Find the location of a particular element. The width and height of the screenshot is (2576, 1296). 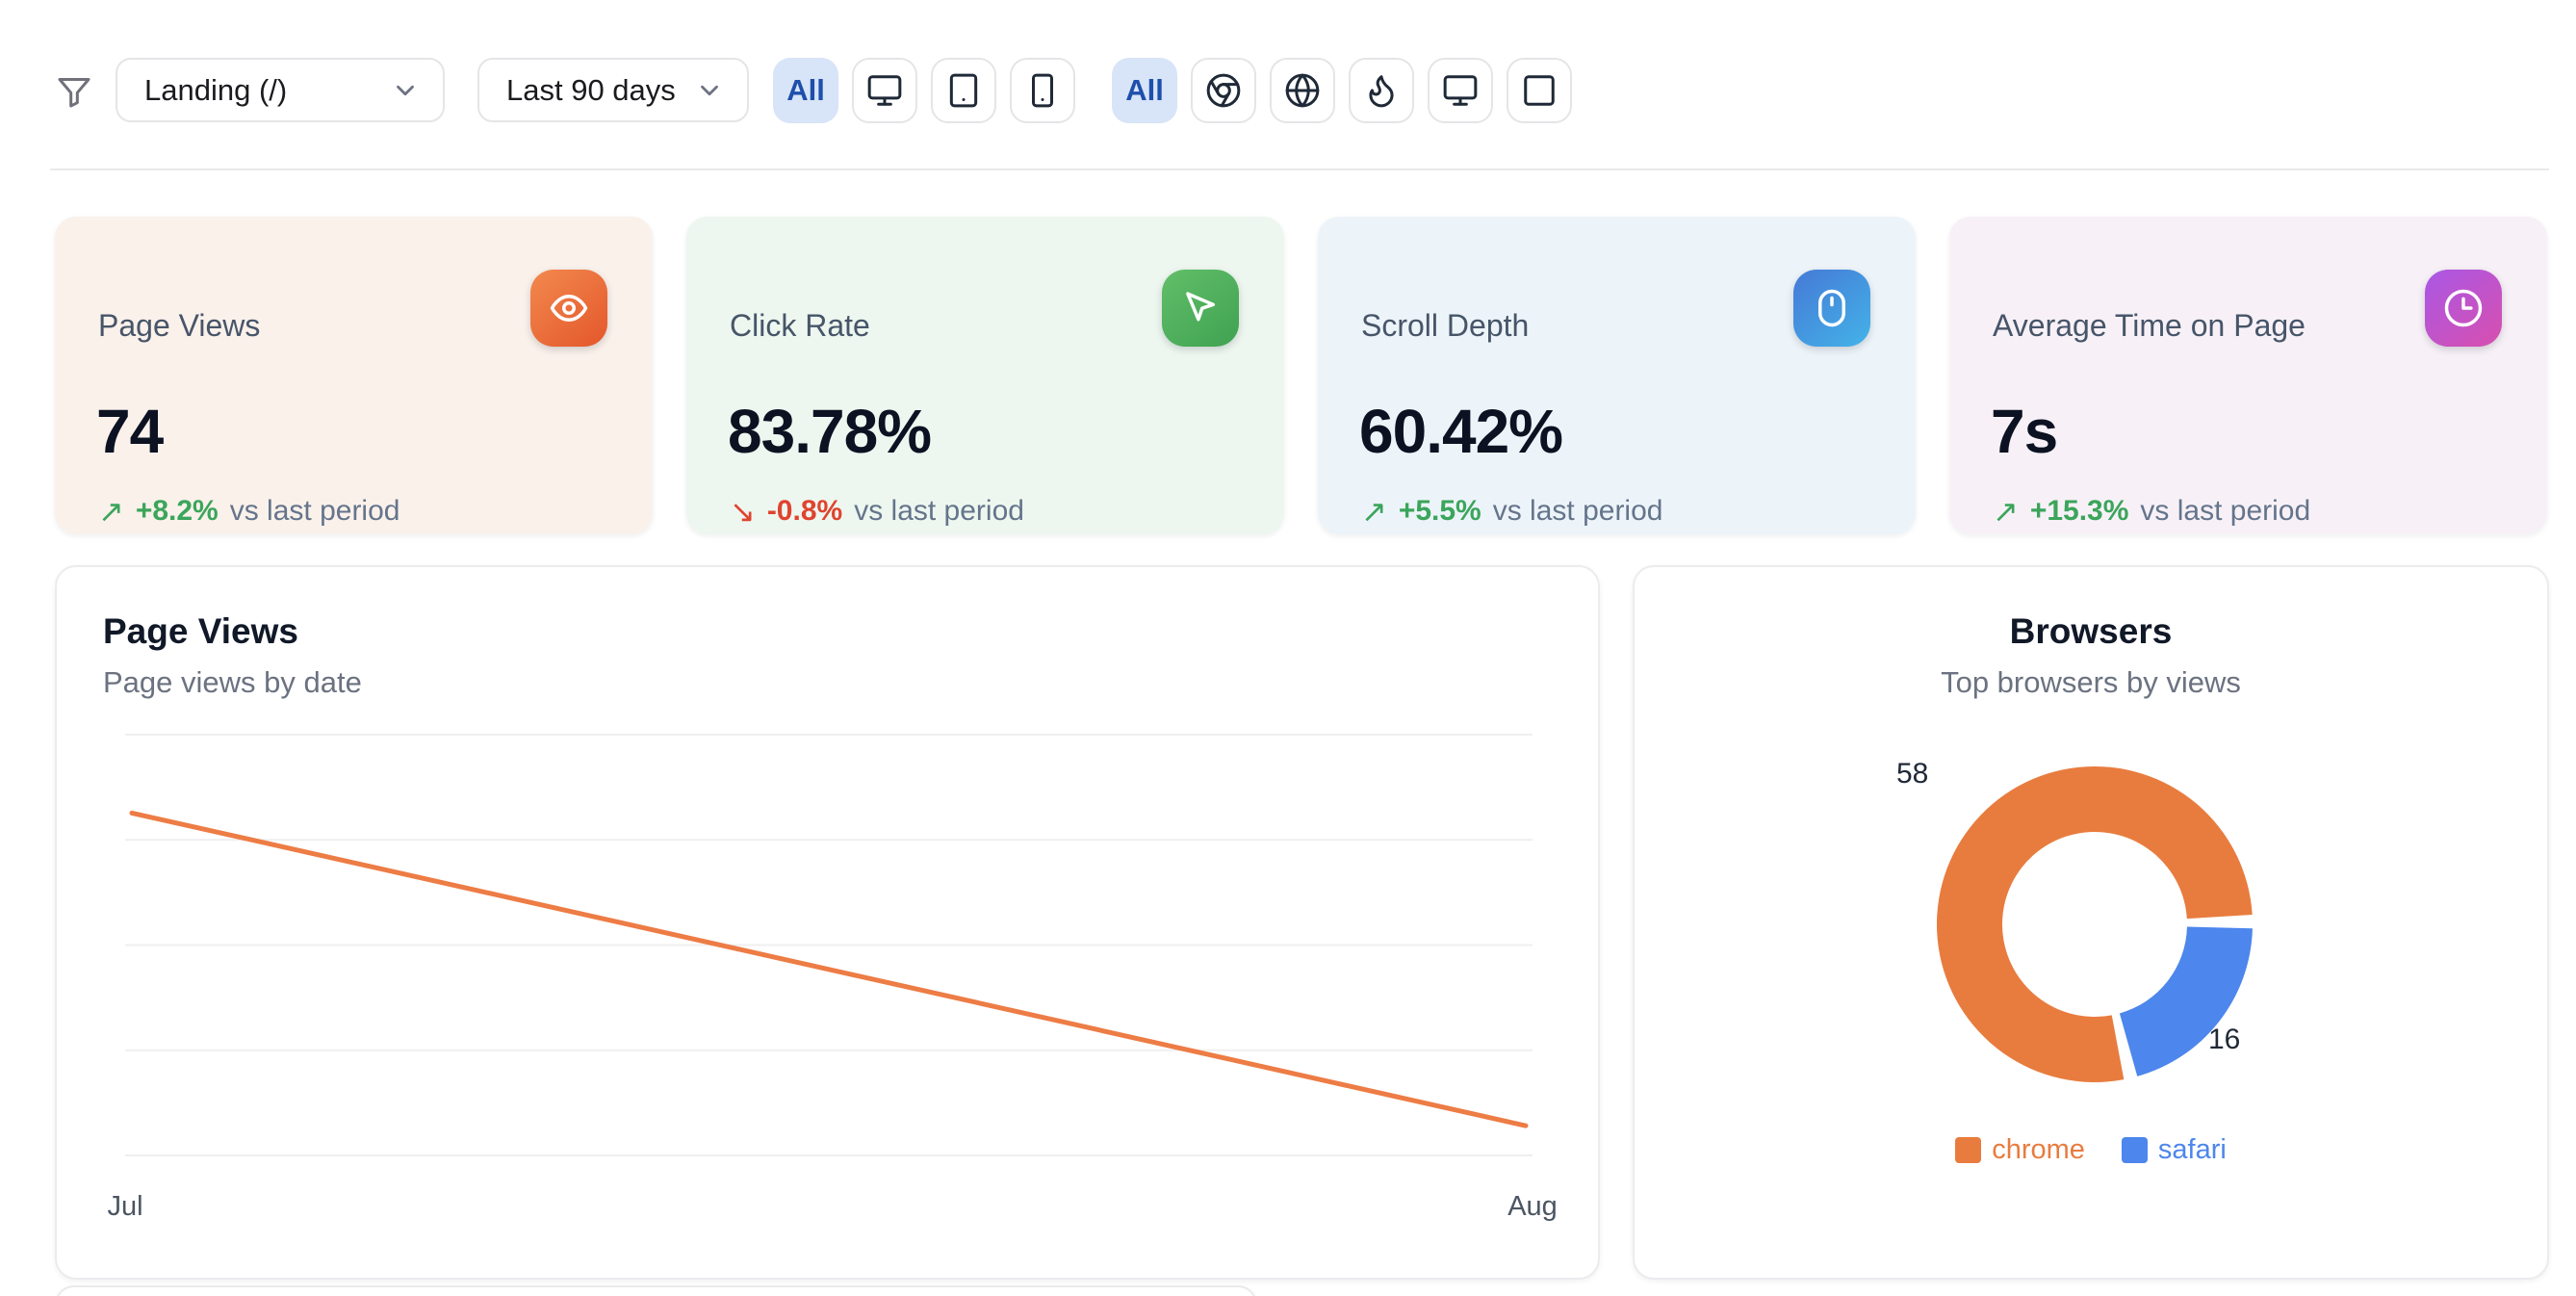

browser-filter-edge is located at coordinates (1461, 90).